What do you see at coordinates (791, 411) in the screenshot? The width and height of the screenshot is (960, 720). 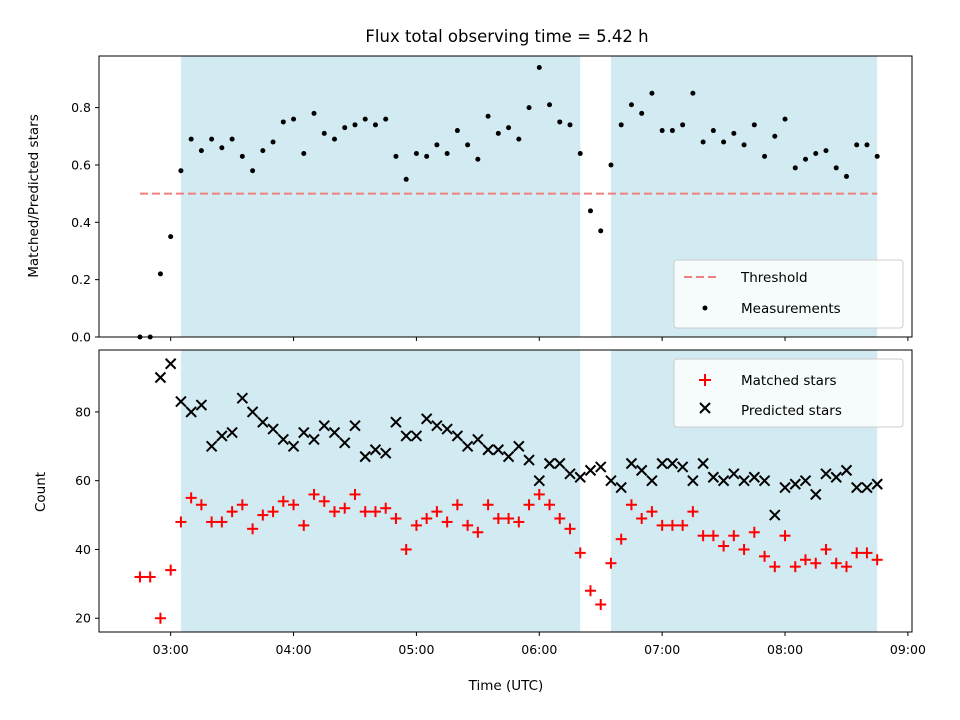 I see `legend-predicted-label: Predicted stars` at bounding box center [791, 411].